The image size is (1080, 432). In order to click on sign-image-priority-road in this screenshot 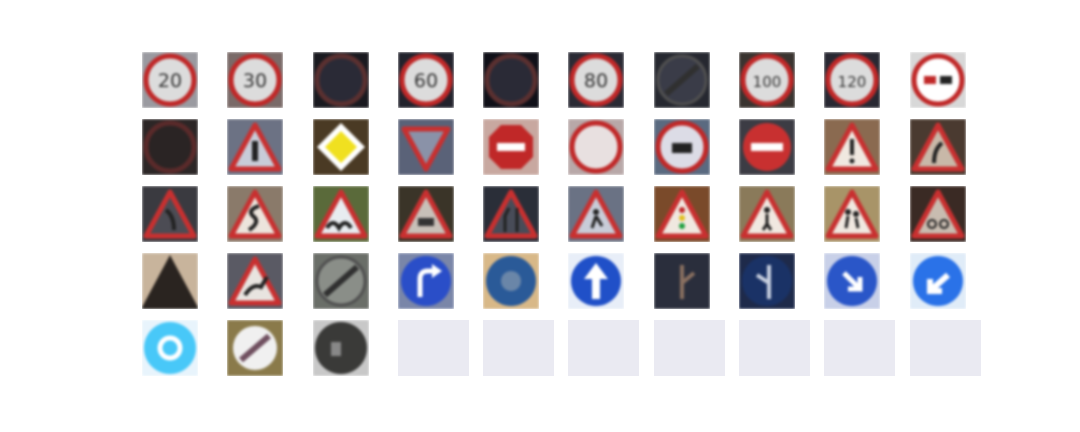, I will do `click(340, 147)`.